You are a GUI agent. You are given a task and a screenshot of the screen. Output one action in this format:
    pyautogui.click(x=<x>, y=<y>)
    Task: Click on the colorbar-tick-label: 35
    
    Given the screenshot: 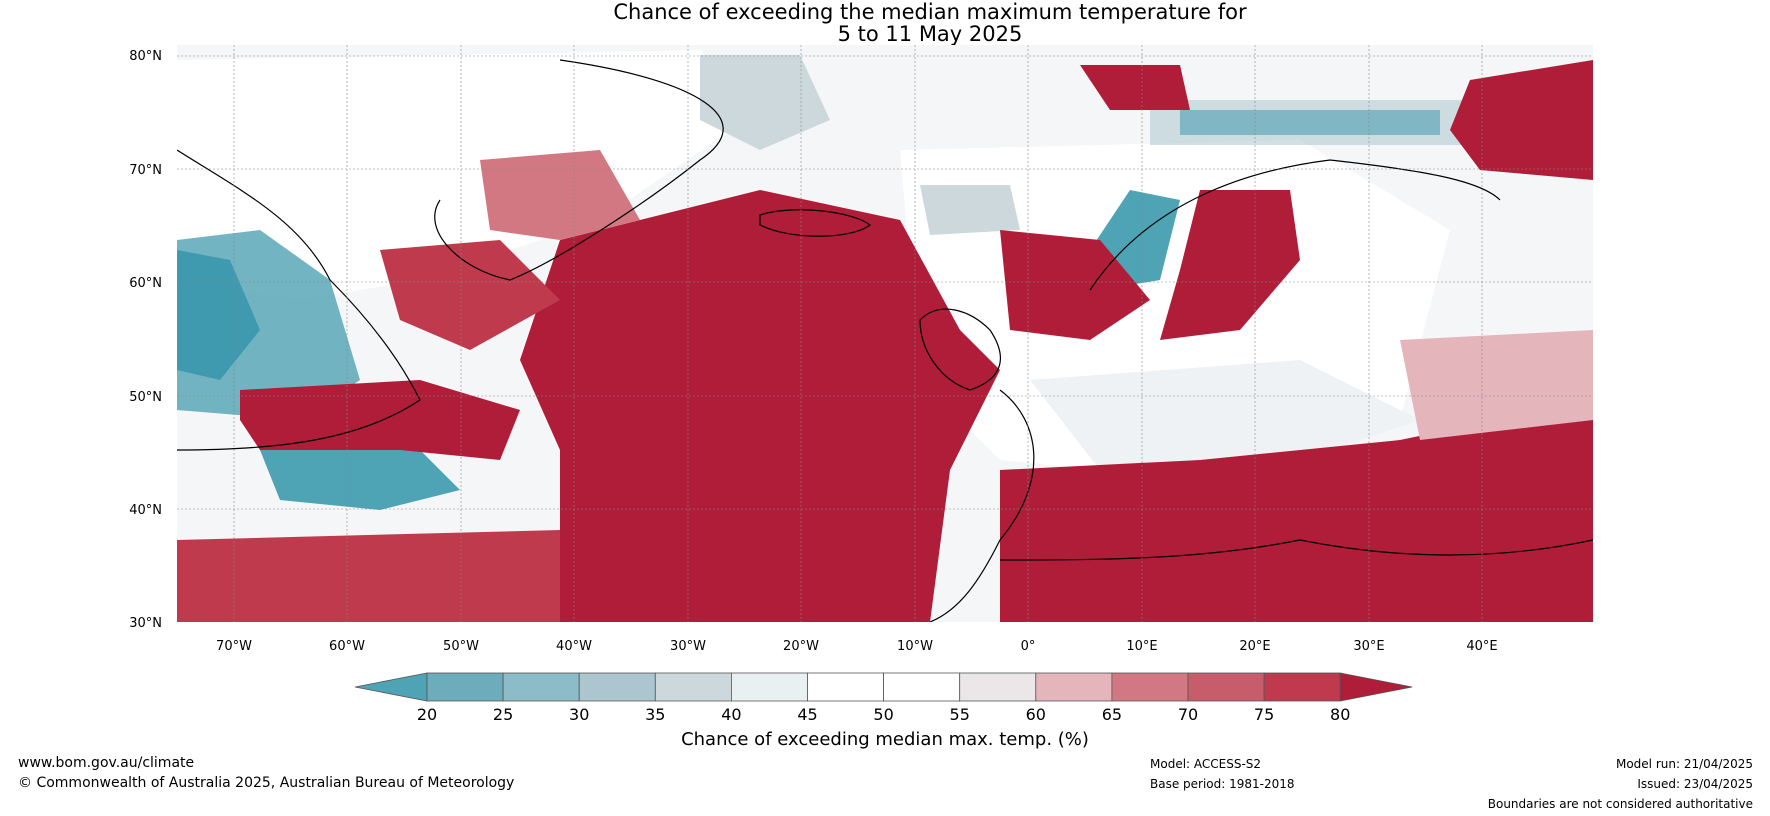 What is the action you would take?
    pyautogui.click(x=655, y=714)
    